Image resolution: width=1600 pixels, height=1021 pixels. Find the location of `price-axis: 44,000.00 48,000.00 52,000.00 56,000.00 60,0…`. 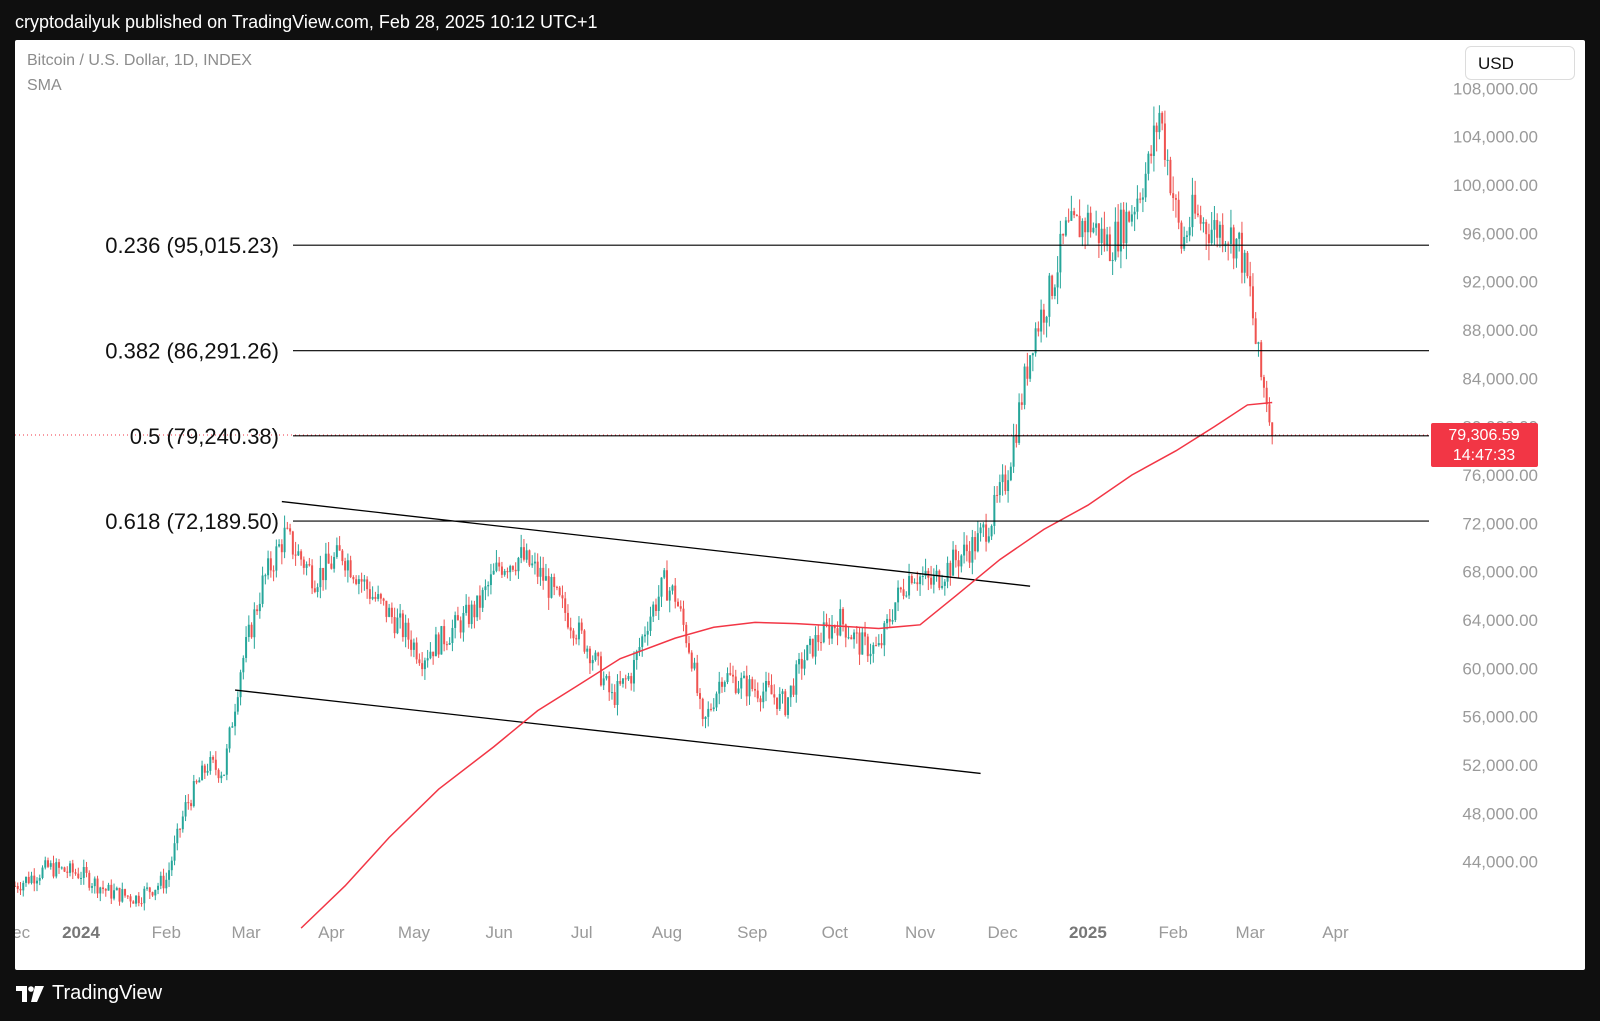

price-axis: 44,000.00 48,000.00 52,000.00 56,000.00 60,0… is located at coordinates (1495, 475).